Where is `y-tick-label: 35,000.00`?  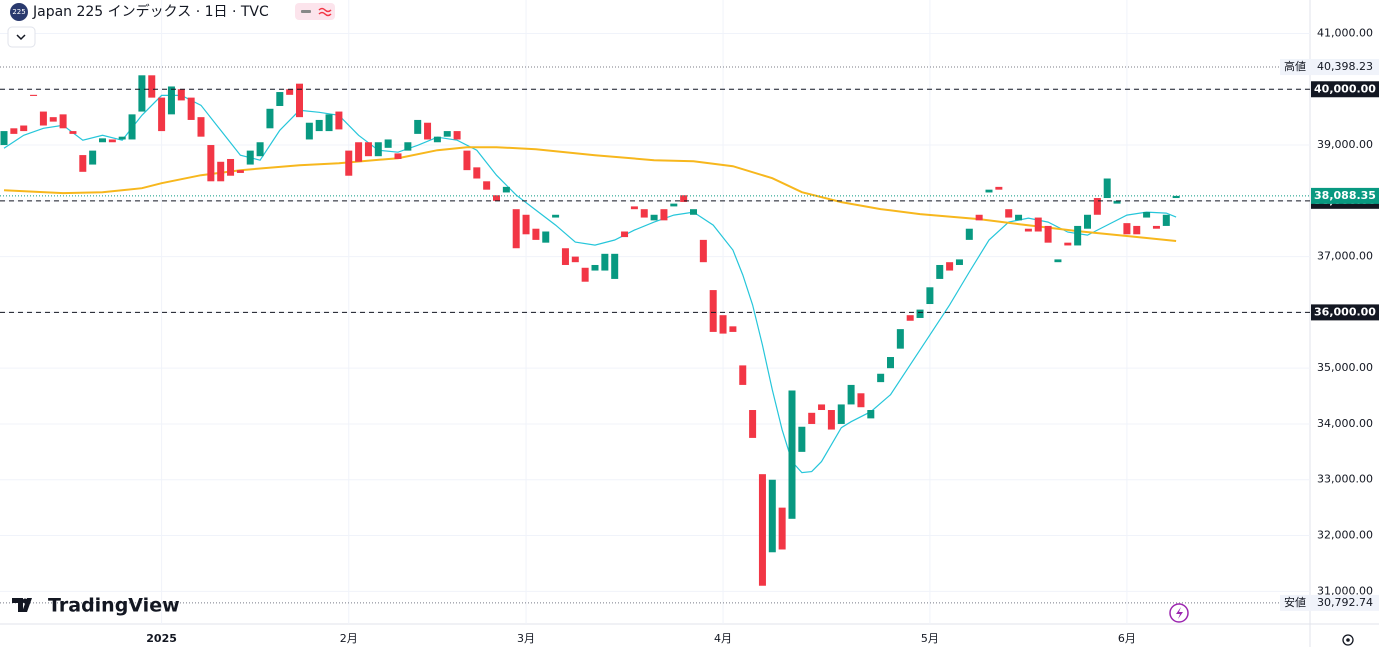
y-tick-label: 35,000.00 is located at coordinates (1345, 367).